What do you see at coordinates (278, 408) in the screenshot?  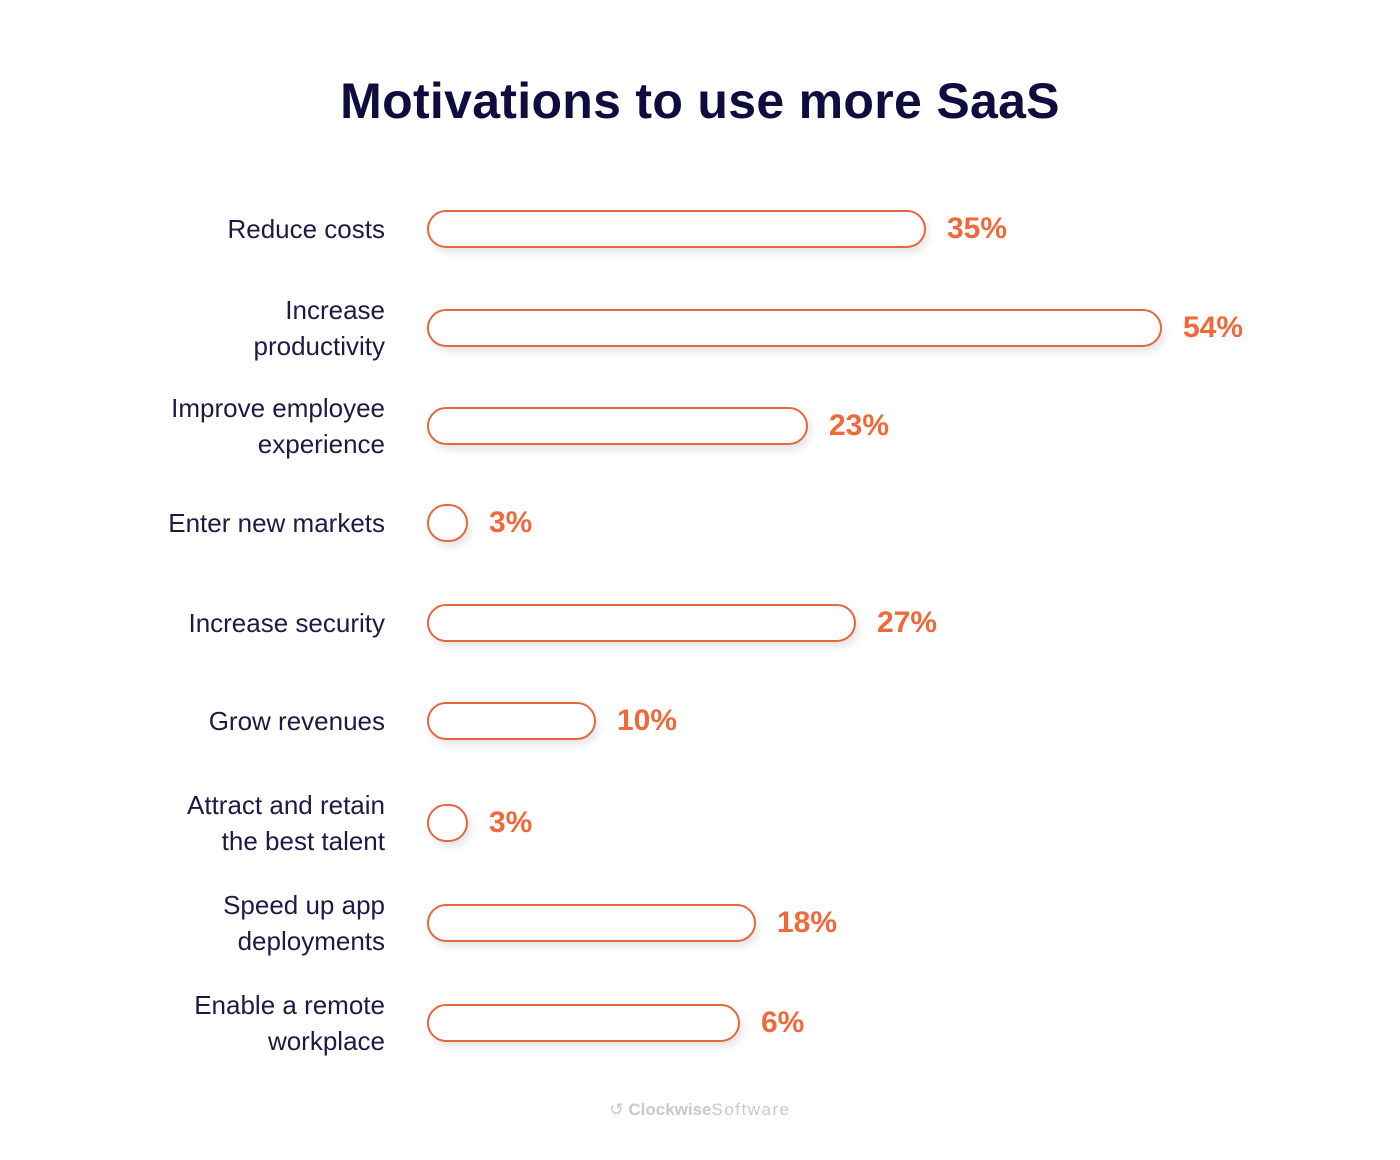 I see `category-label-line: Improve employee` at bounding box center [278, 408].